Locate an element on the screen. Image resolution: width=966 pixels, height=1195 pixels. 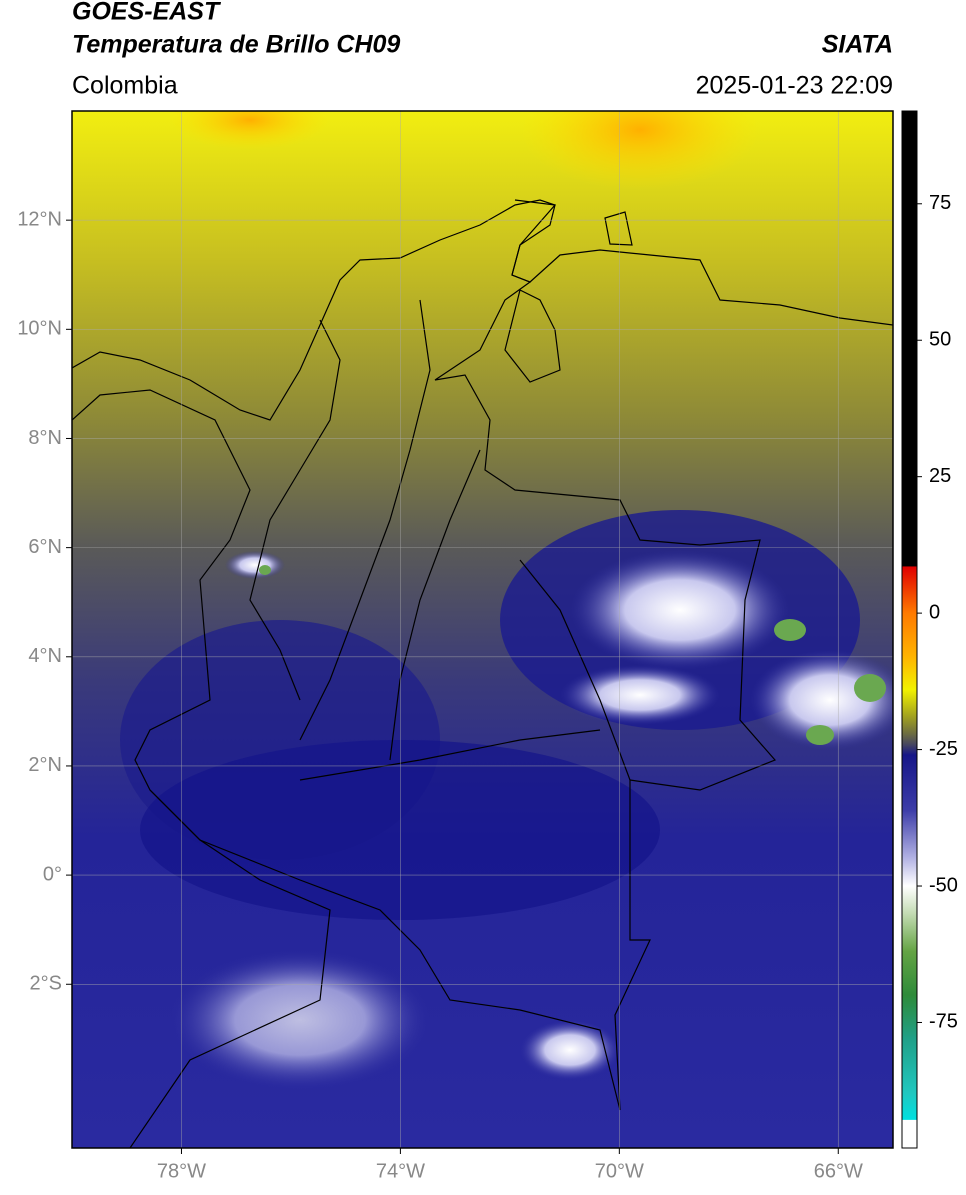
source: SIATA is located at coordinates (857, 45).